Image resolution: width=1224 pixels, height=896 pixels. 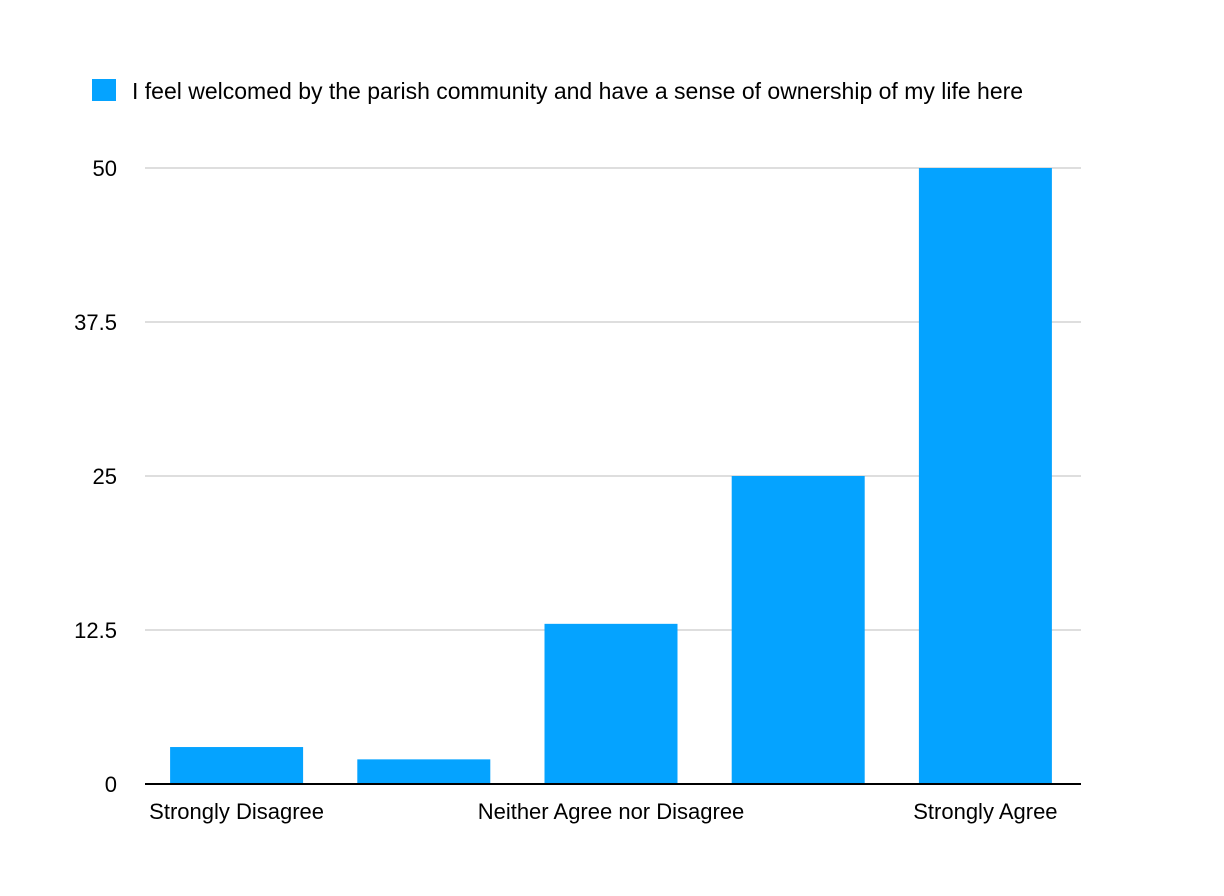 What do you see at coordinates (611, 811) in the screenshot?
I see `x-tick-label: Neither Agree nor Disagree` at bounding box center [611, 811].